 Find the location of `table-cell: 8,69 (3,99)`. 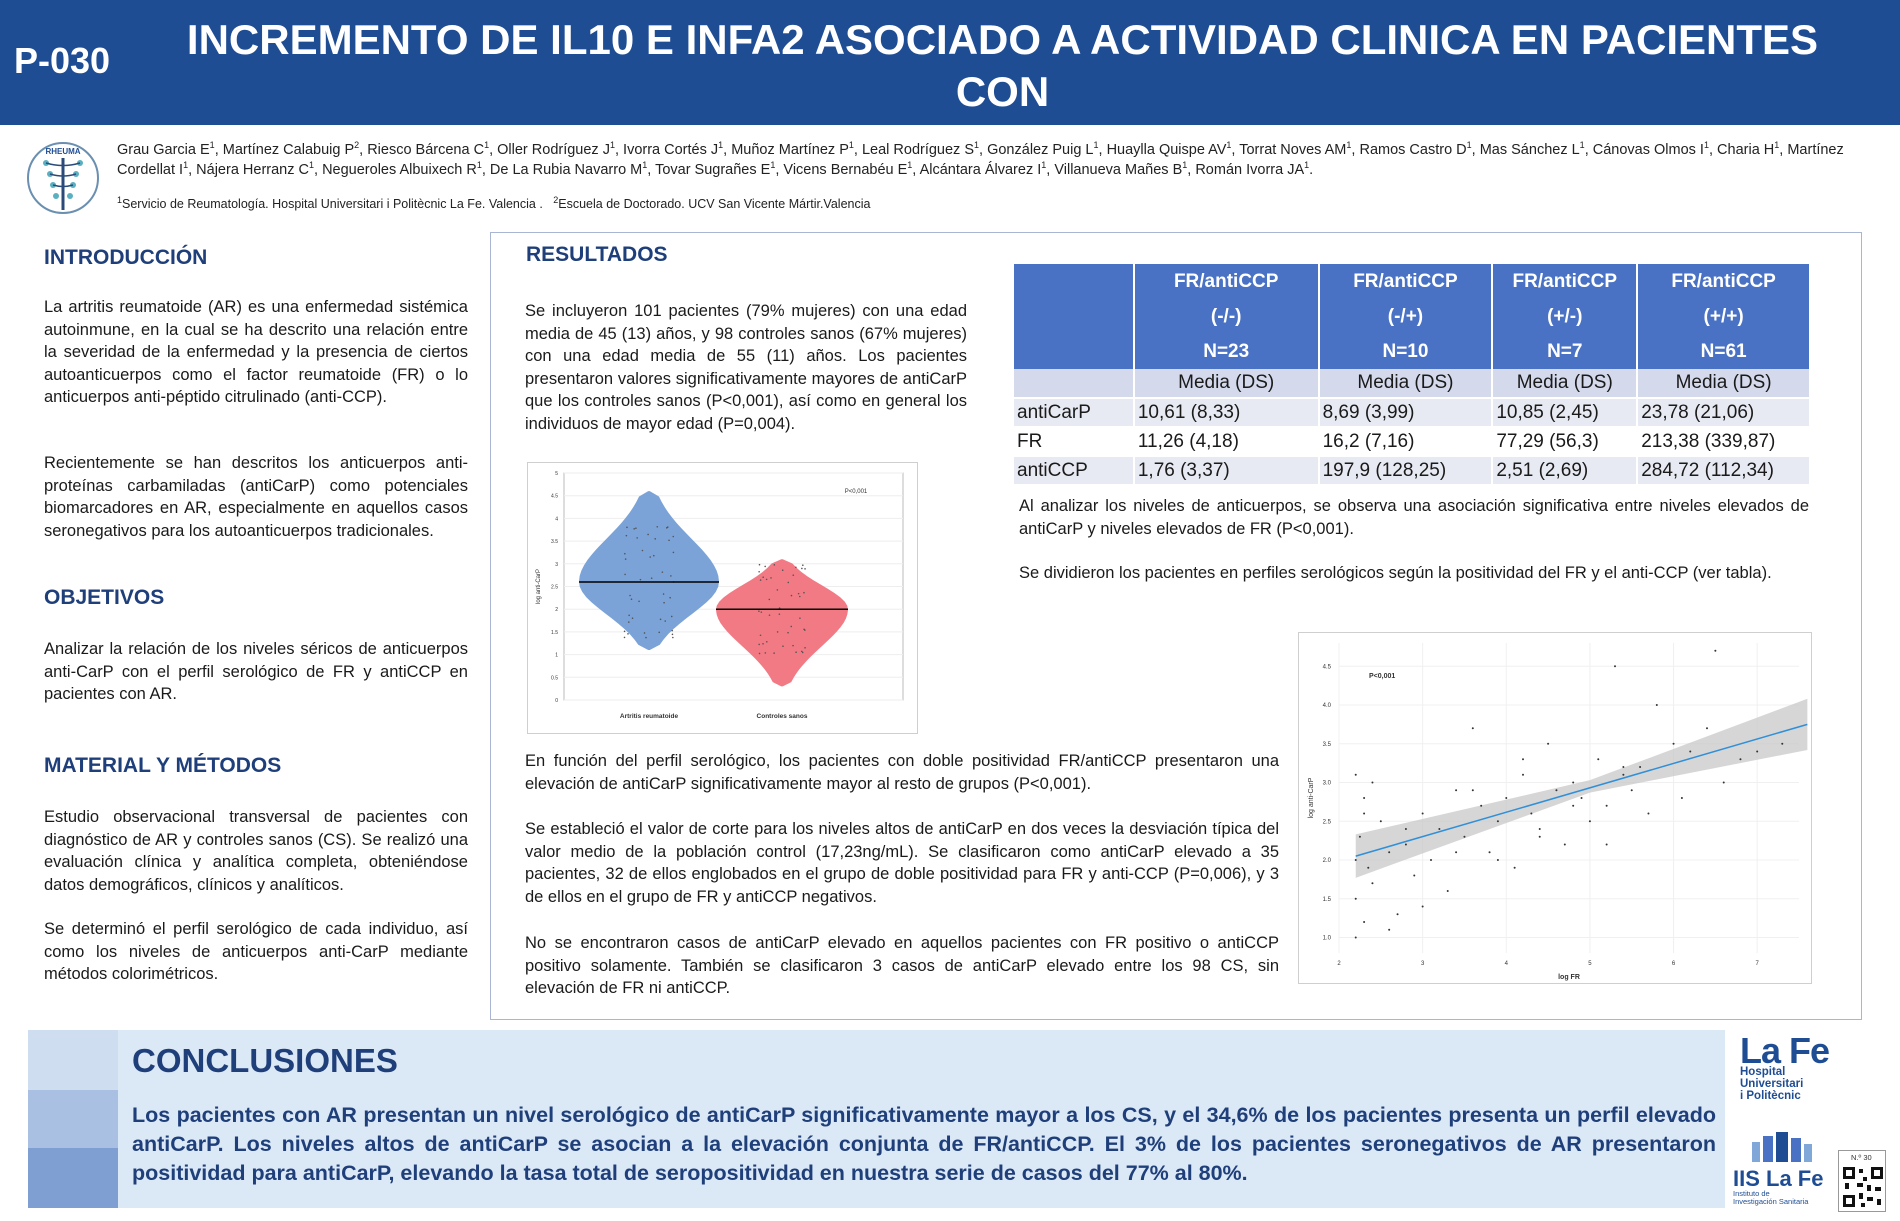

table-cell: 8,69 (3,99) is located at coordinates (1406, 413).